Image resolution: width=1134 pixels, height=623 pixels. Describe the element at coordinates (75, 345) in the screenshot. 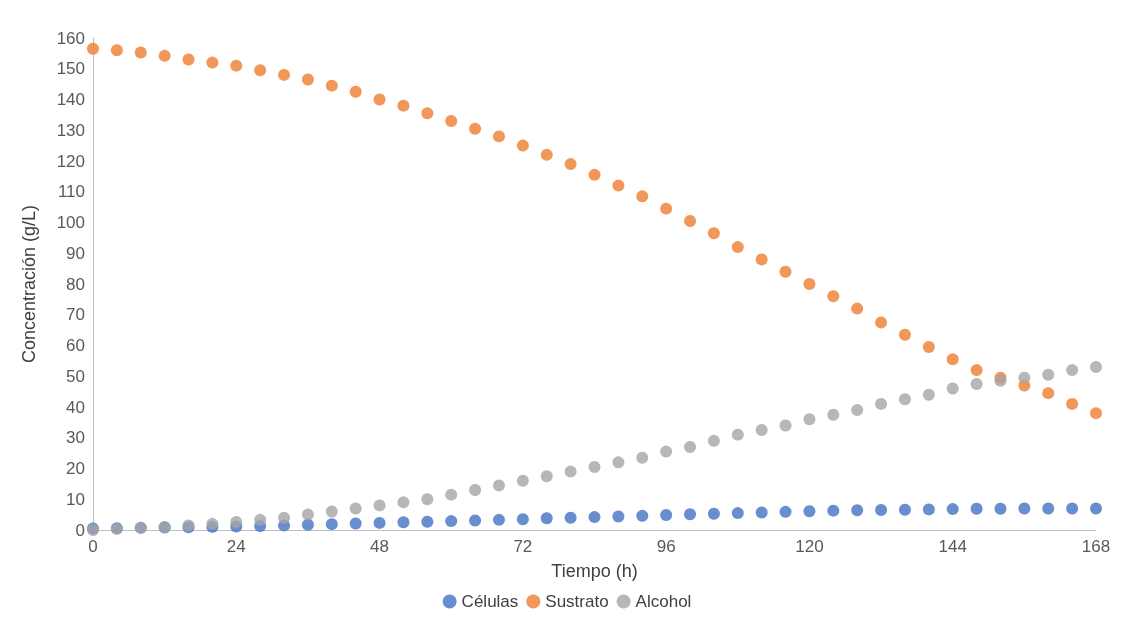

I see `y-tick-label: 60` at that location.